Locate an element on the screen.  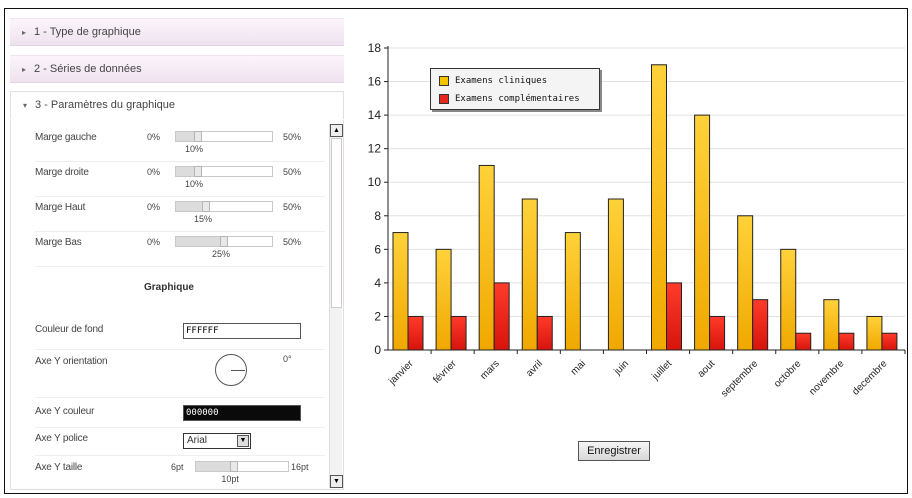
y-tick-label: 8 is located at coordinates (377, 216).